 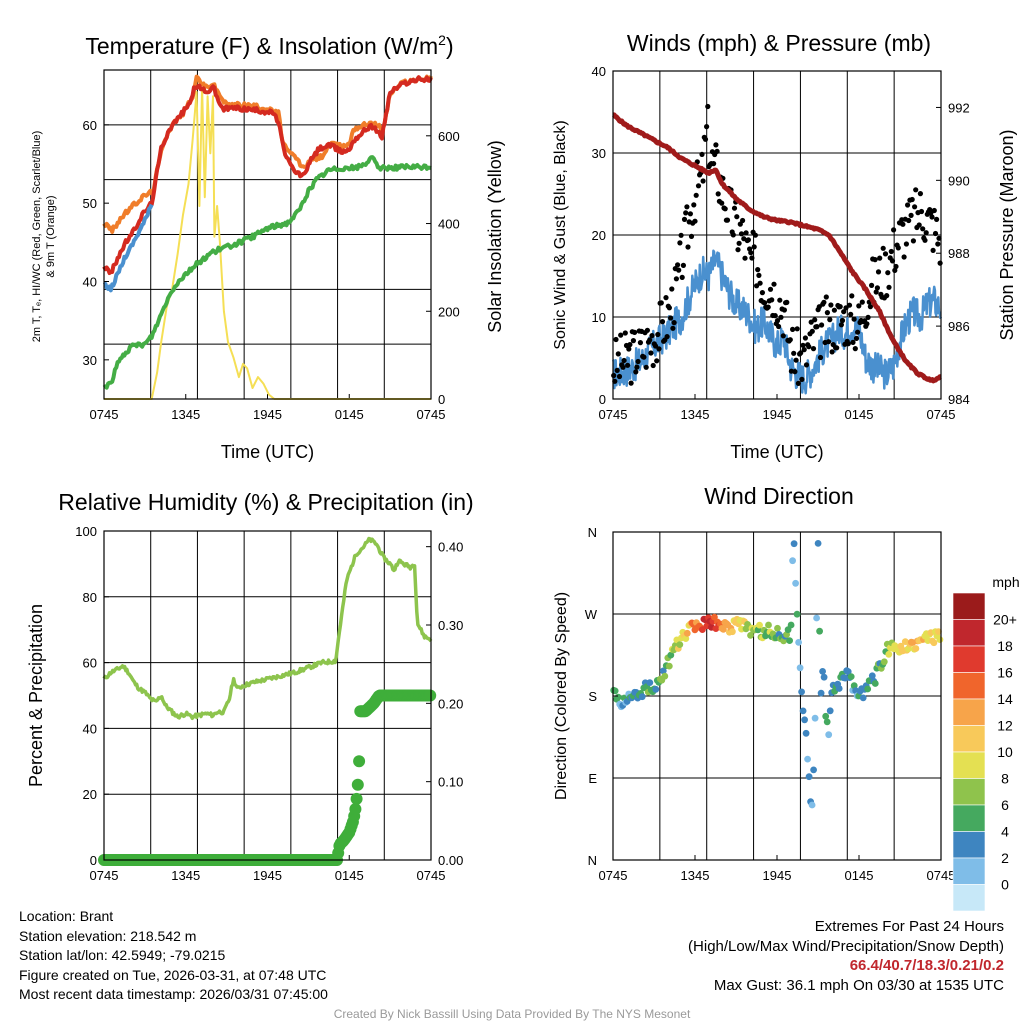 I want to click on y2-tick-label: 986, so click(x=959, y=326).